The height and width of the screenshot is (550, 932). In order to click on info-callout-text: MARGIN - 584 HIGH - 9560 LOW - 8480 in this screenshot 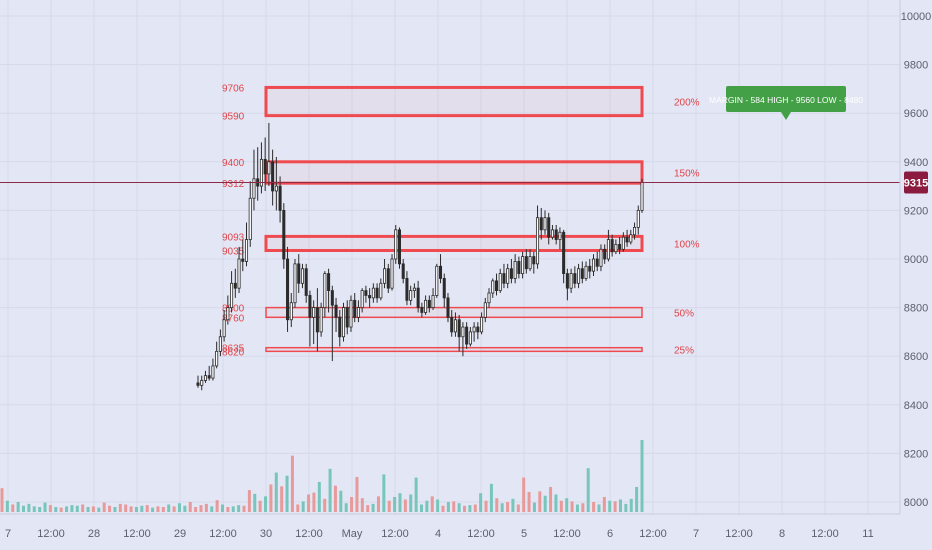, I will do `click(786, 100)`.